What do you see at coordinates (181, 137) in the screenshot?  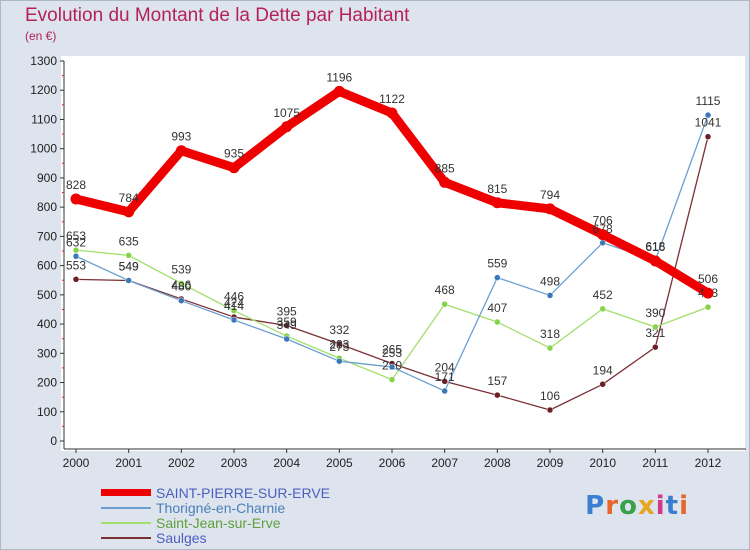 I see `data-label: 993` at bounding box center [181, 137].